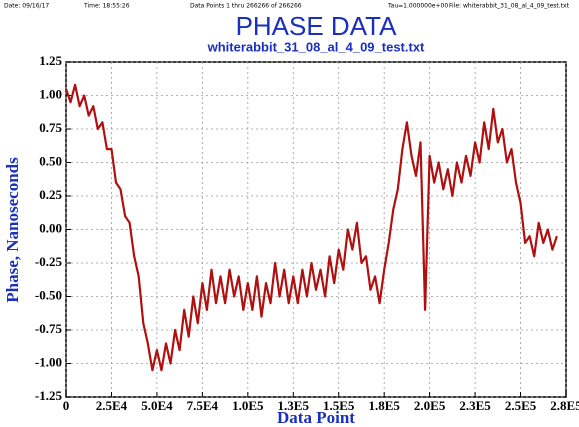  What do you see at coordinates (49, 395) in the screenshot?
I see `y-tick-label: -1.25` at bounding box center [49, 395].